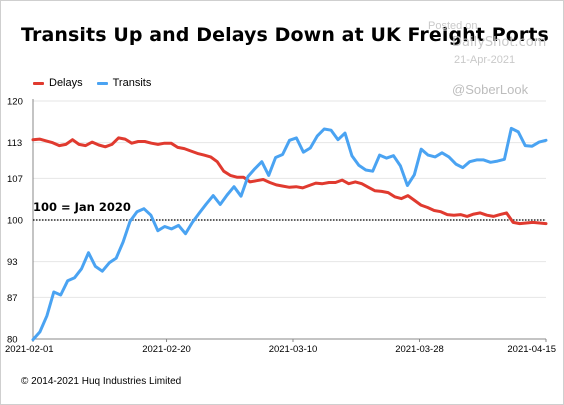 The width and height of the screenshot is (564, 405). I want to click on y-tick-label: 87, so click(12, 298).